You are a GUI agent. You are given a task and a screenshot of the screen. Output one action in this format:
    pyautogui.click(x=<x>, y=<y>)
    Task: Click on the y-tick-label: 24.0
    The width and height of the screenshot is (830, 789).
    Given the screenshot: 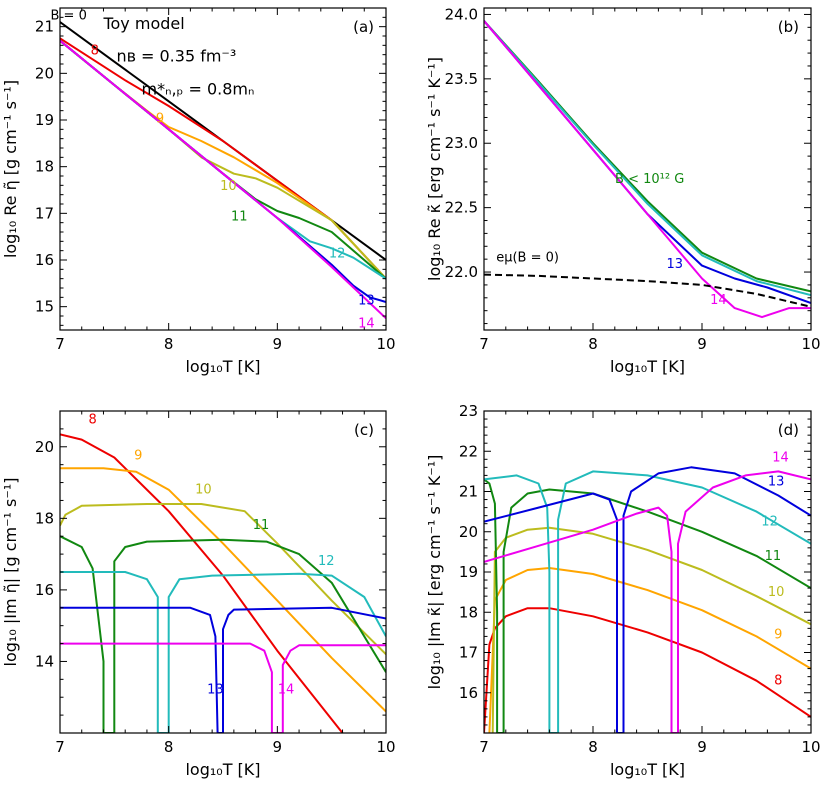 What is the action you would take?
    pyautogui.click(x=461, y=14)
    